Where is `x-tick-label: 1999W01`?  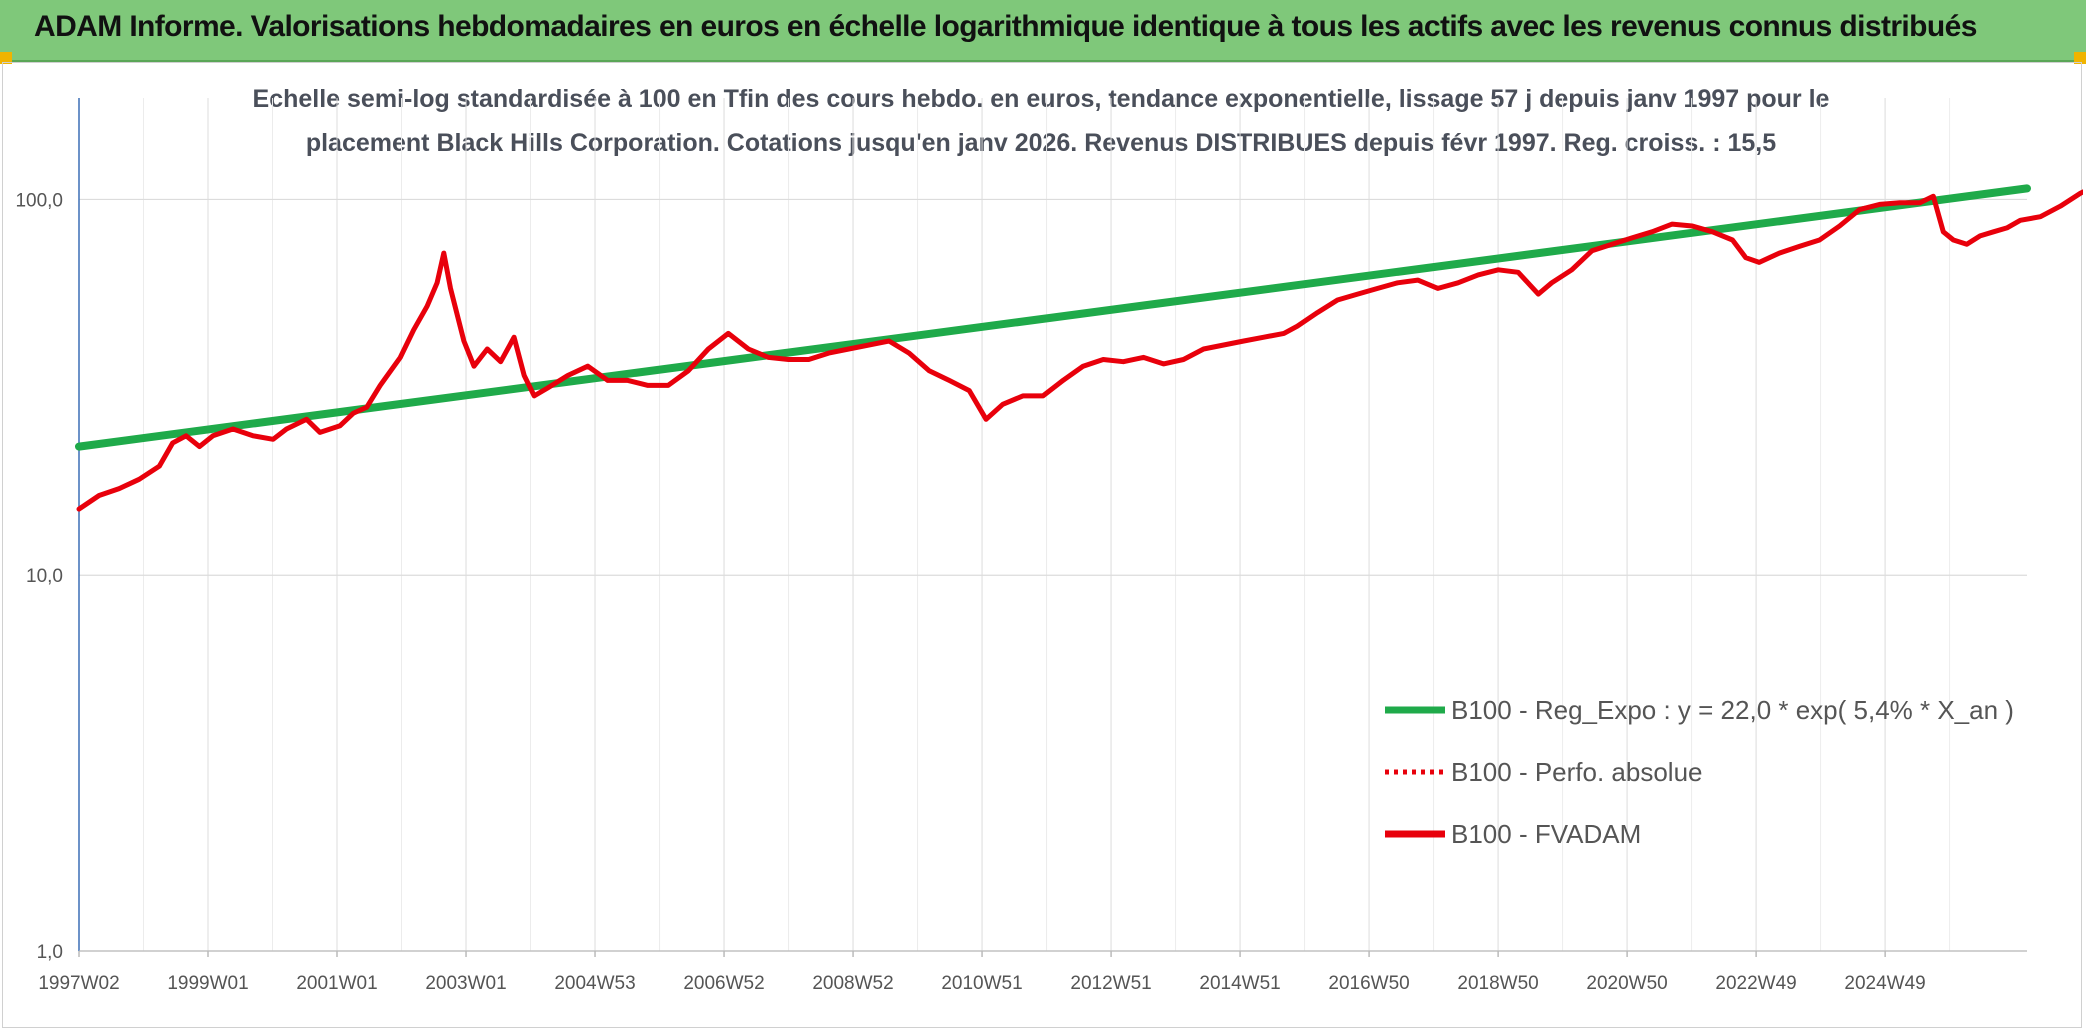 x-tick-label: 1999W01 is located at coordinates (207, 983).